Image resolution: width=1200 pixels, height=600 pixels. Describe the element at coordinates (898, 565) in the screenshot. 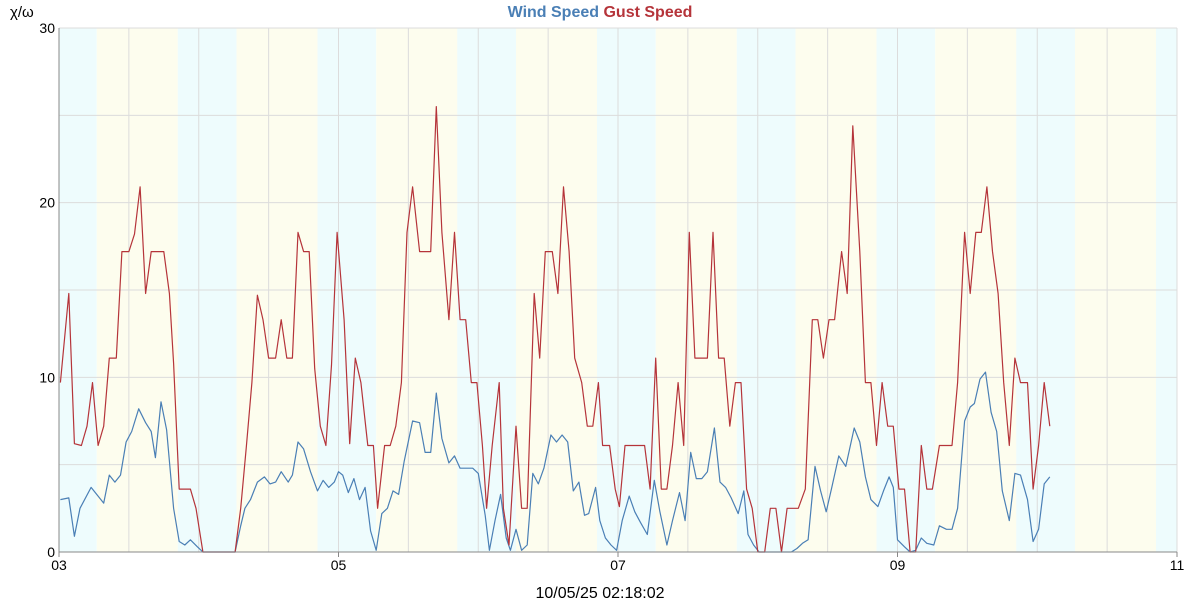

I see `x-tick-label: 09` at that location.